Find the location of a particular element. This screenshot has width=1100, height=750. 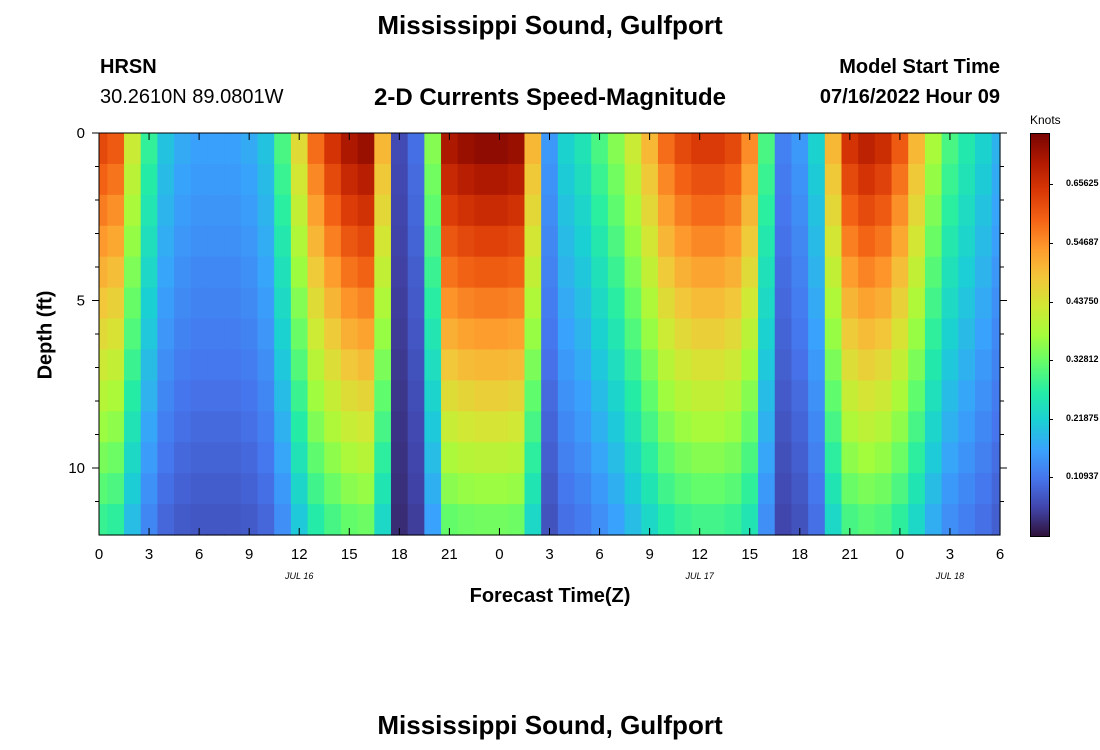

x-tick-label: 9 is located at coordinates (649, 554).